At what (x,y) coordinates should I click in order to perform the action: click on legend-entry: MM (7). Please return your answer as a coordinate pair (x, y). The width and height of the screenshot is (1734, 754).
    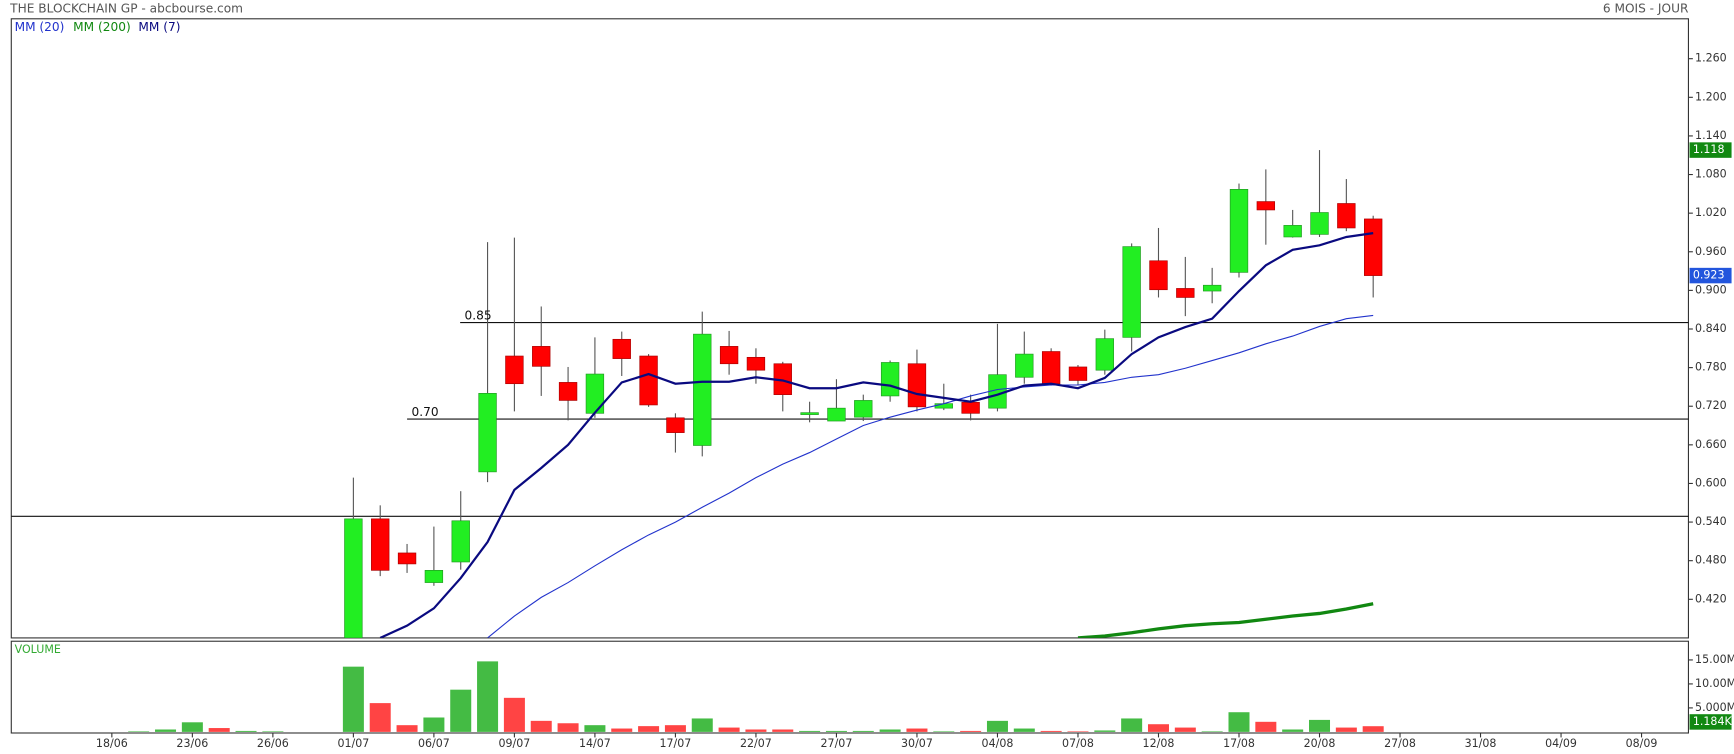
    Looking at the image, I should click on (159, 27).